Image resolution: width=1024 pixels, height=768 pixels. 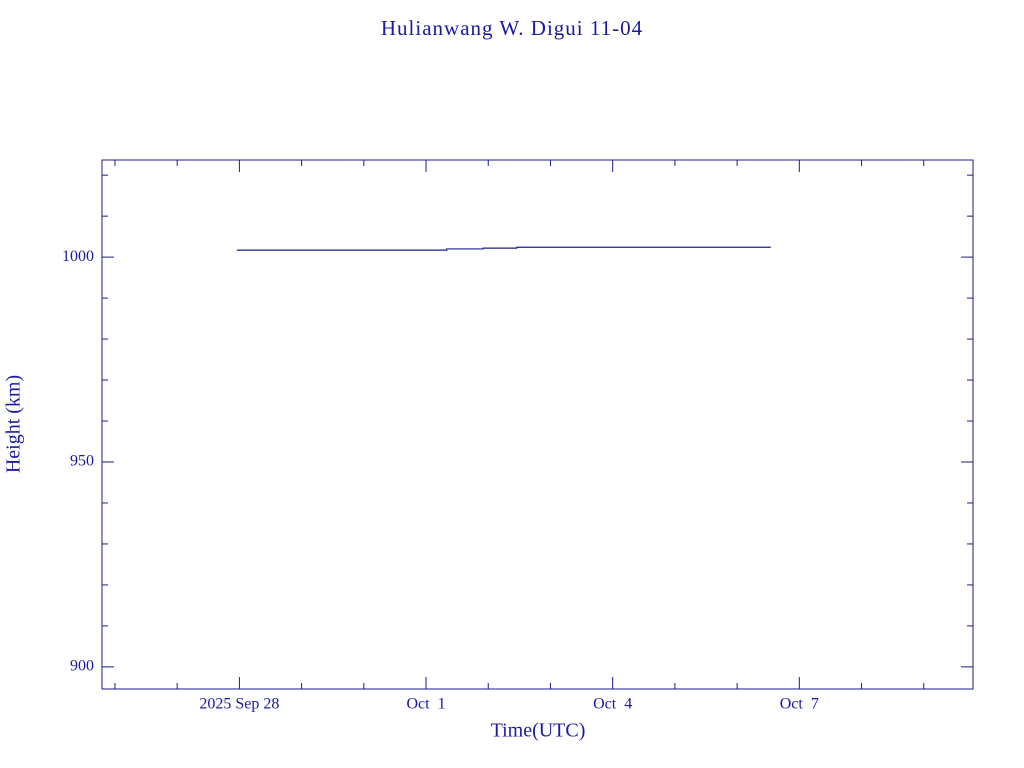 I want to click on x-tick-label: Oct 7, so click(x=799, y=704).